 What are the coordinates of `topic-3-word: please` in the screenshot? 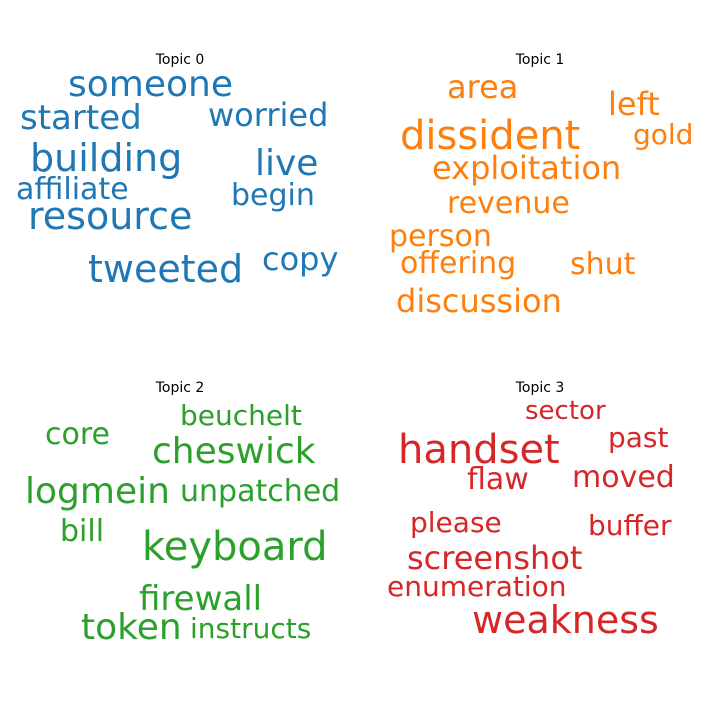 It's located at (456, 522).